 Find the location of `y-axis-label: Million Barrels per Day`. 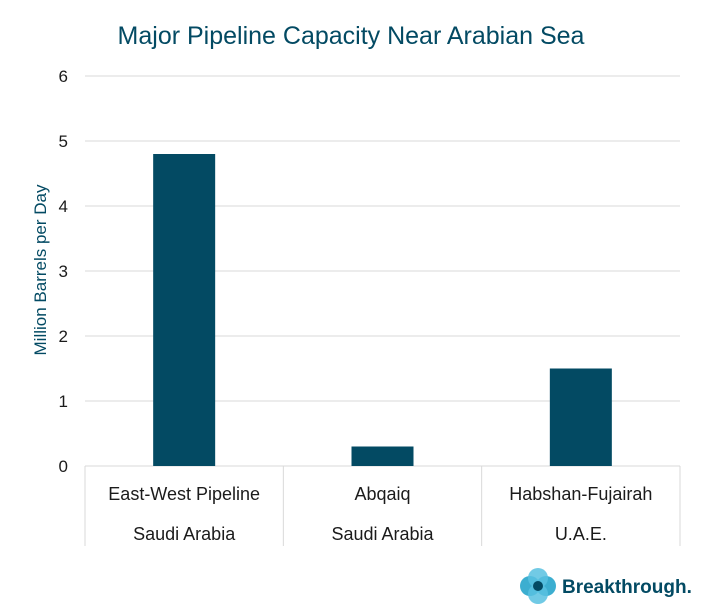

y-axis-label: Million Barrels per Day is located at coordinates (40, 269).